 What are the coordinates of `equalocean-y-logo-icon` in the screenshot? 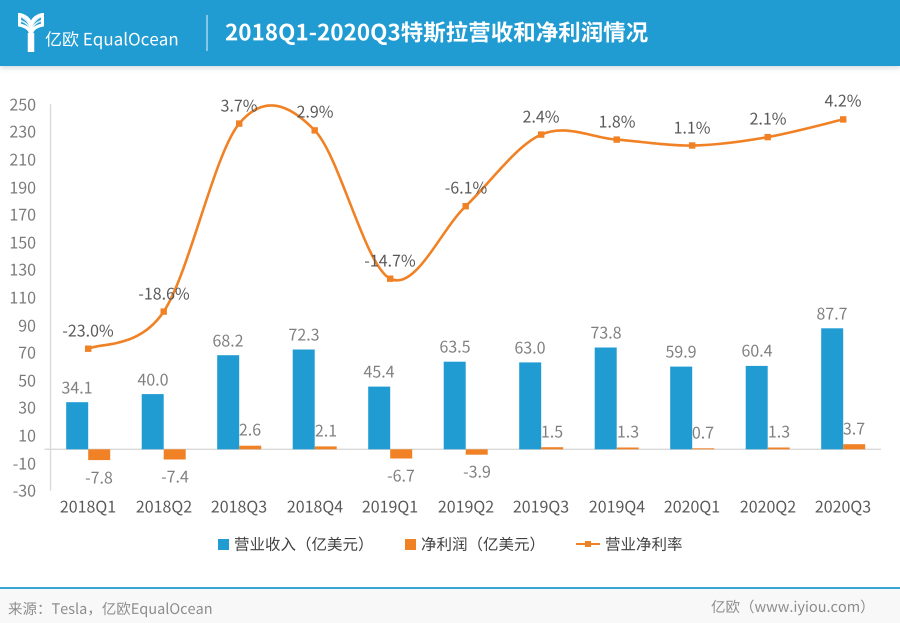 It's located at (31, 32).